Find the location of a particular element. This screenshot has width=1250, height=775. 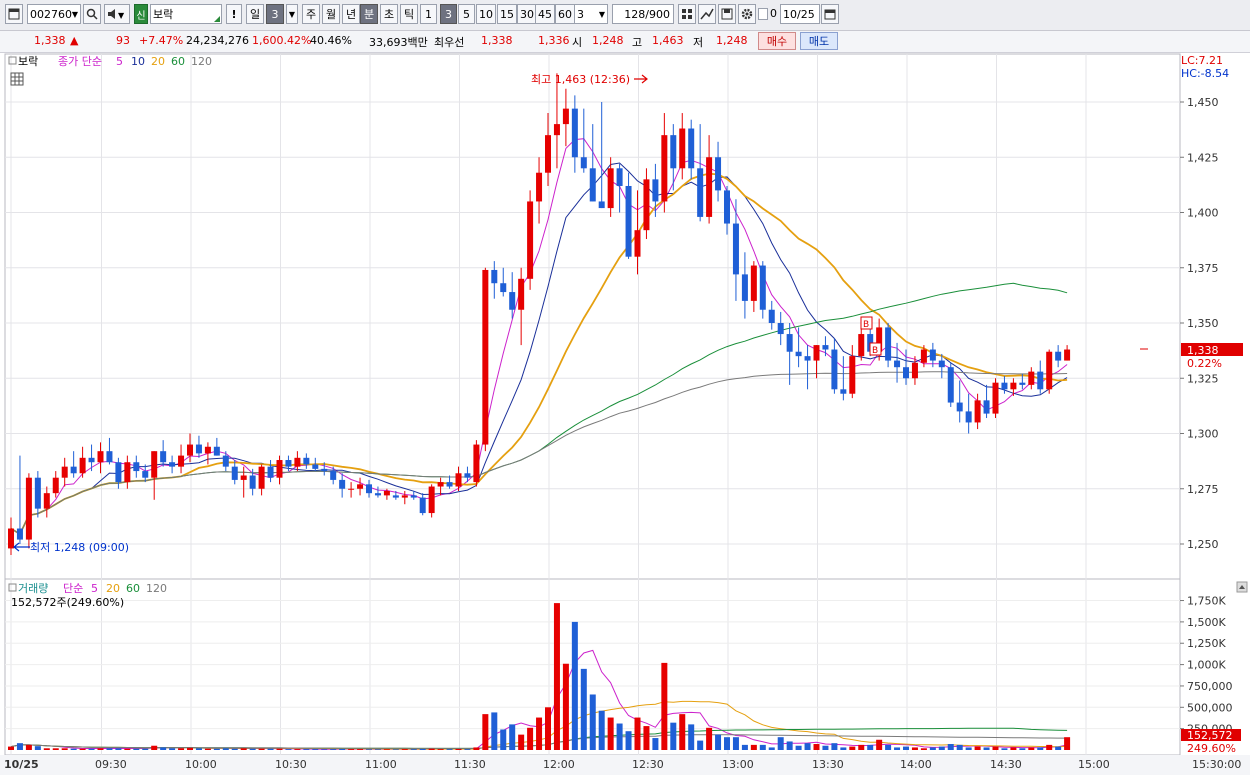

low-price: 1,248 is located at coordinates (732, 40).